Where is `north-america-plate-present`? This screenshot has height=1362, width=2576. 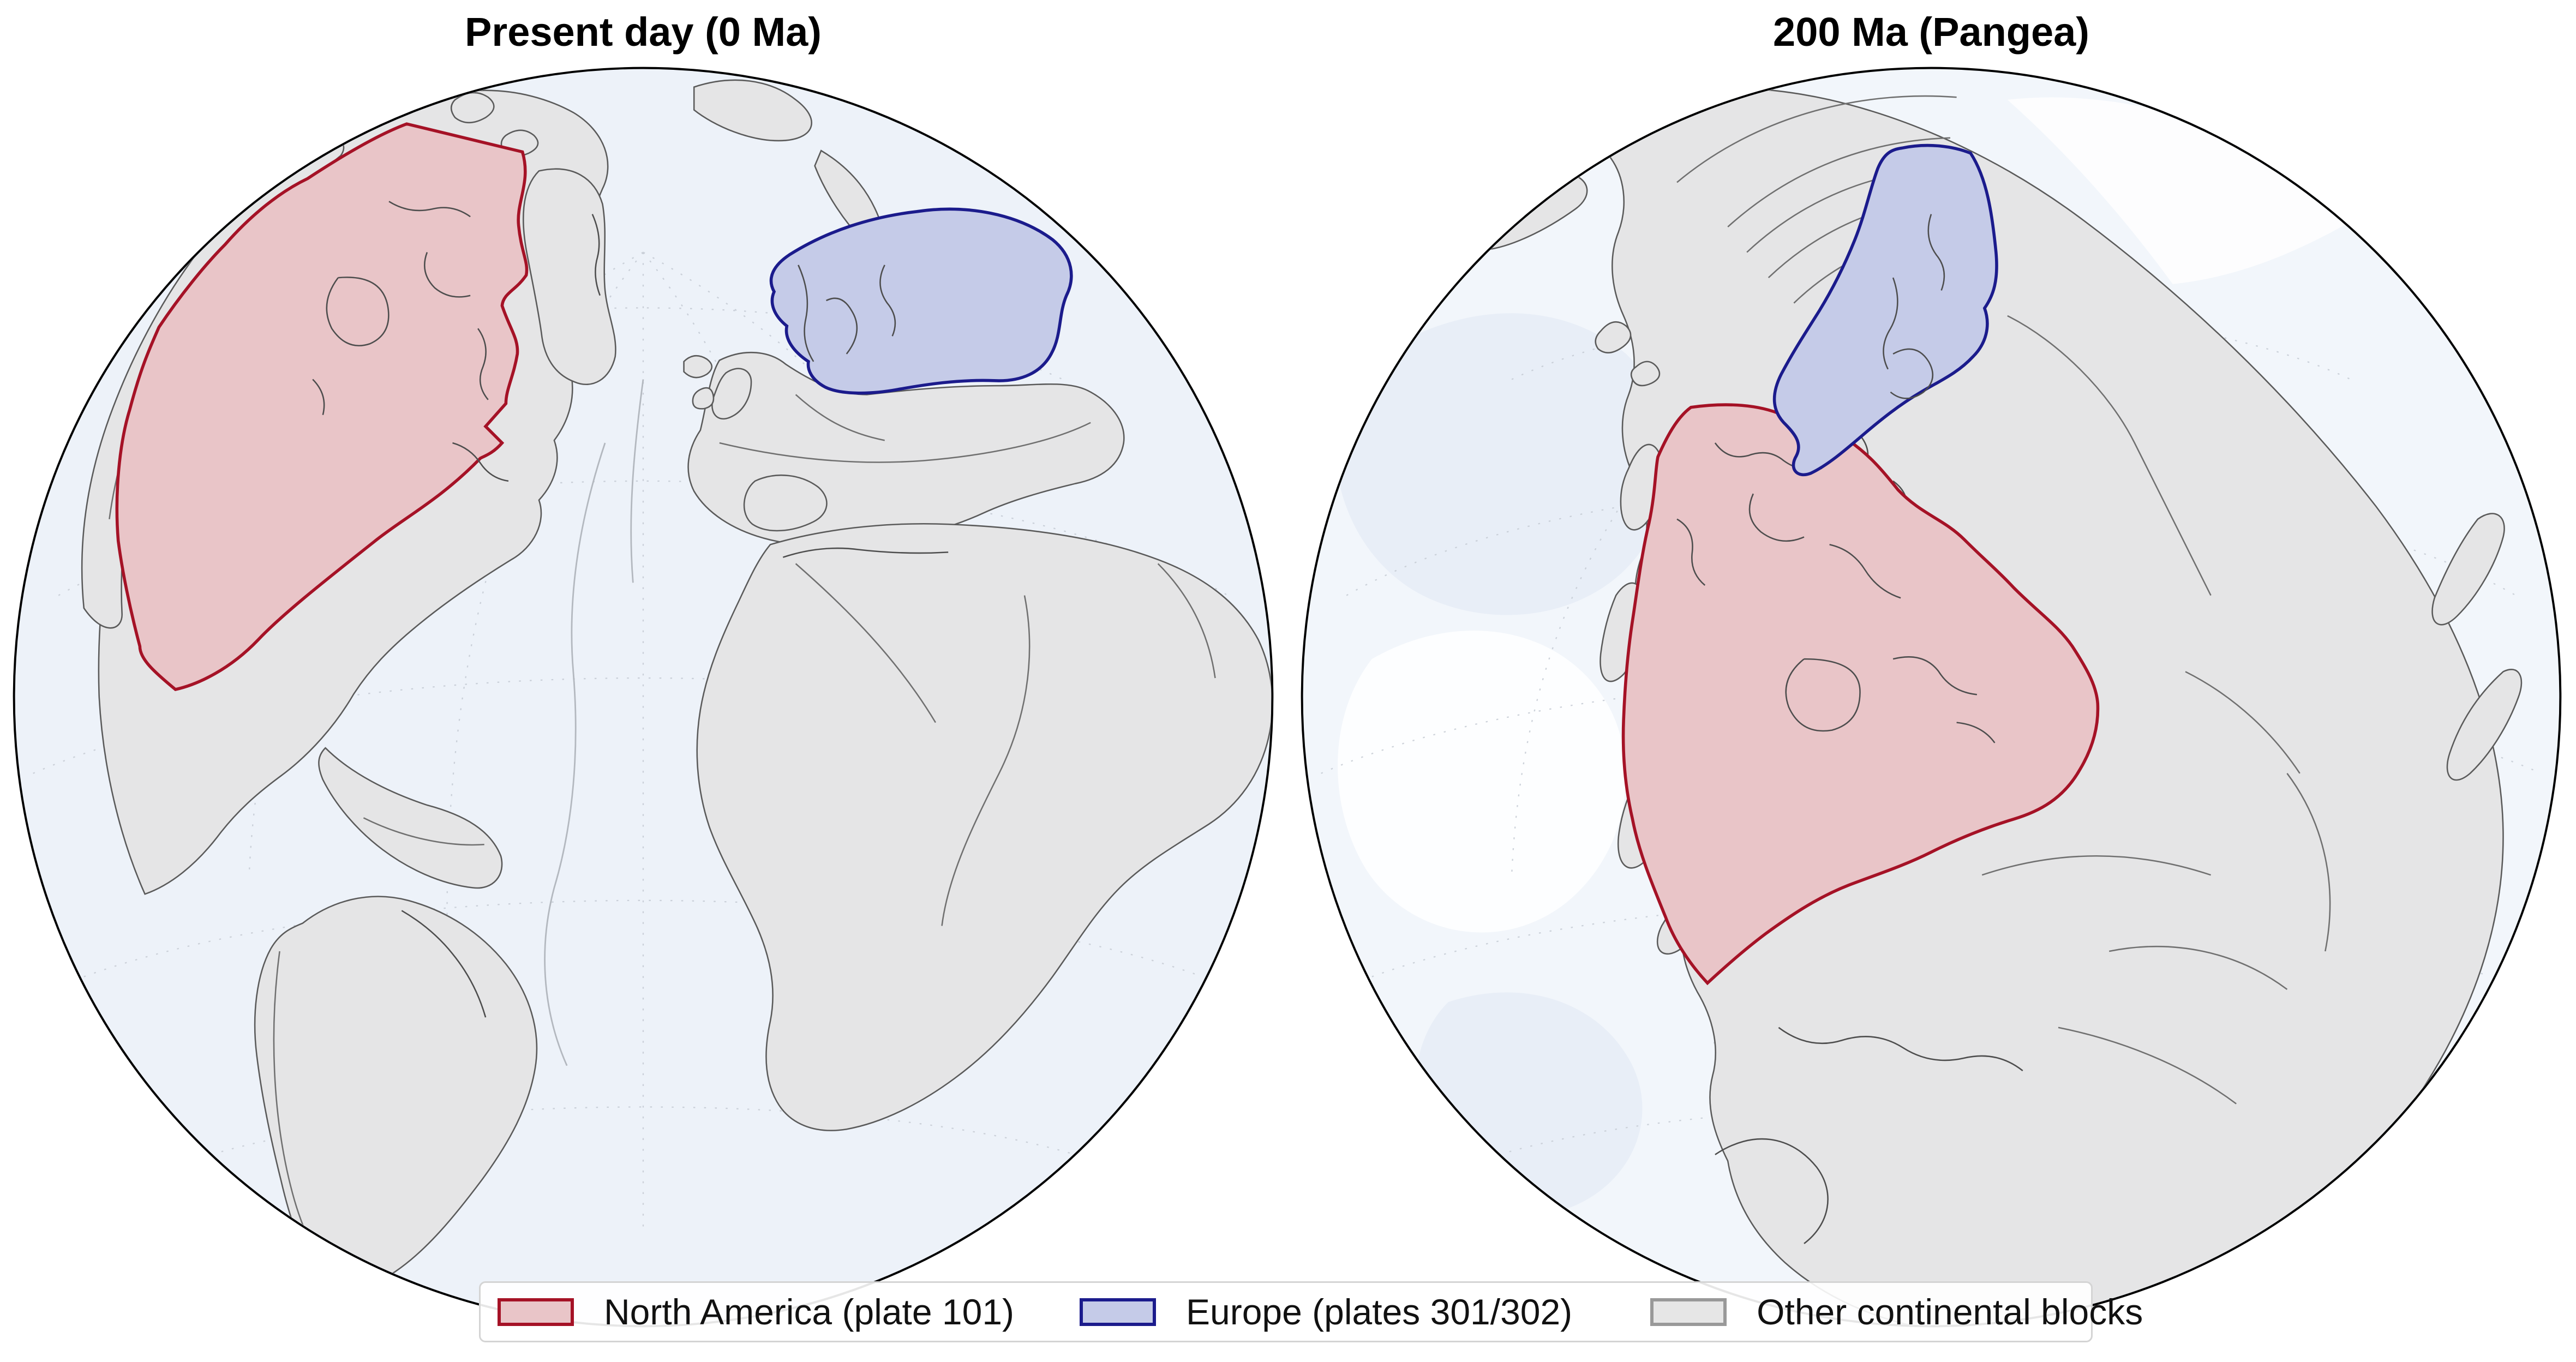 north-america-plate-present is located at coordinates (322, 407).